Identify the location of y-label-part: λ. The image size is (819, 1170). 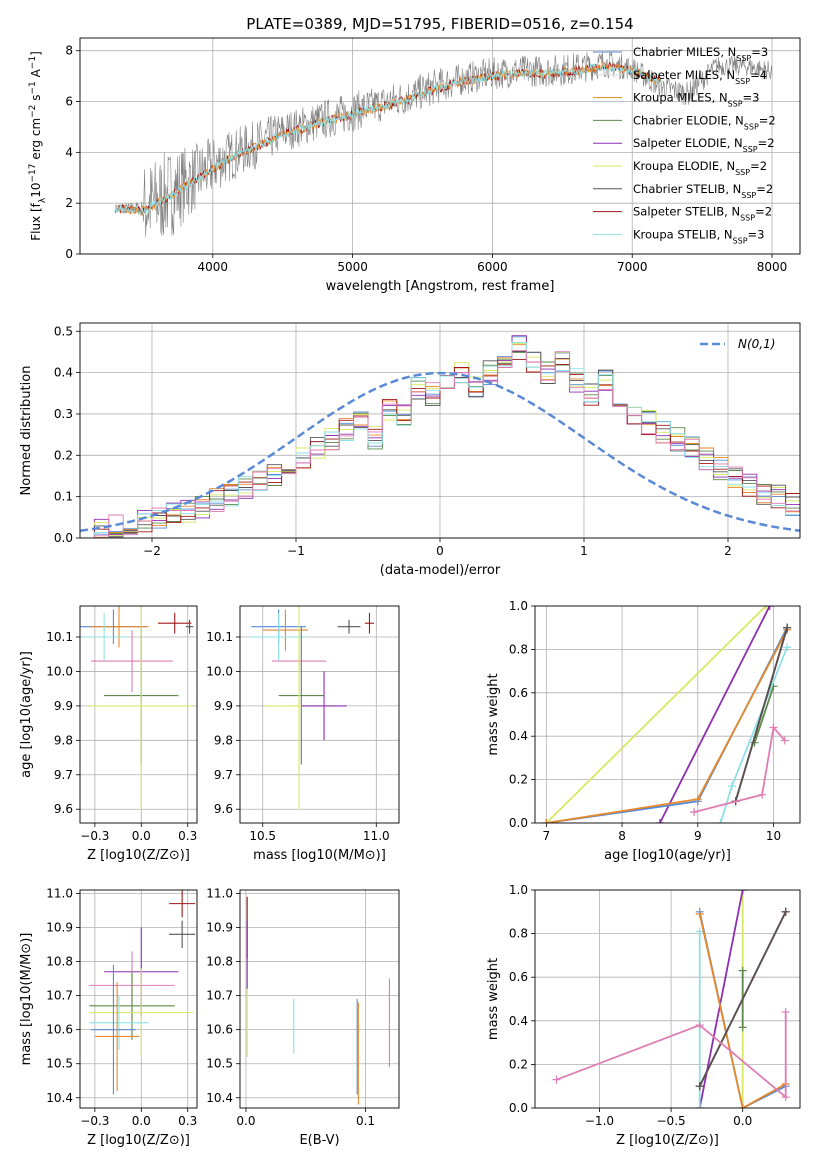
(43, 200).